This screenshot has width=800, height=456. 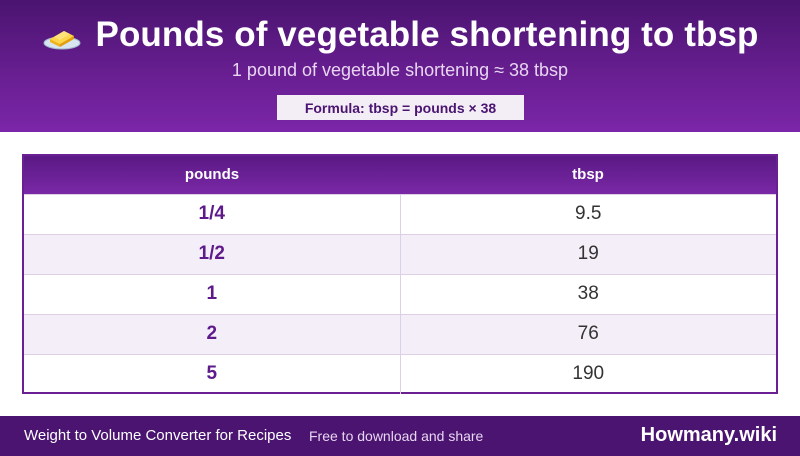 I want to click on table-header-row: pounds tbsp, so click(x=400, y=175).